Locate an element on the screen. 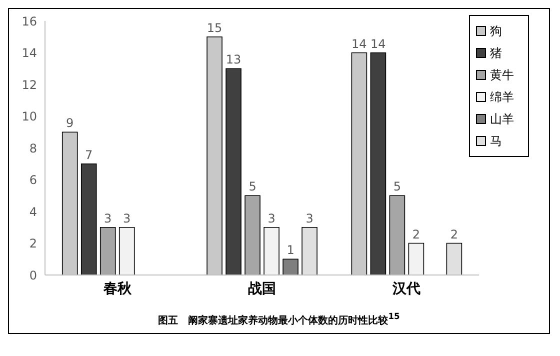 The width and height of the screenshot is (560, 356). y-tick-label: 12 is located at coordinates (29, 85).